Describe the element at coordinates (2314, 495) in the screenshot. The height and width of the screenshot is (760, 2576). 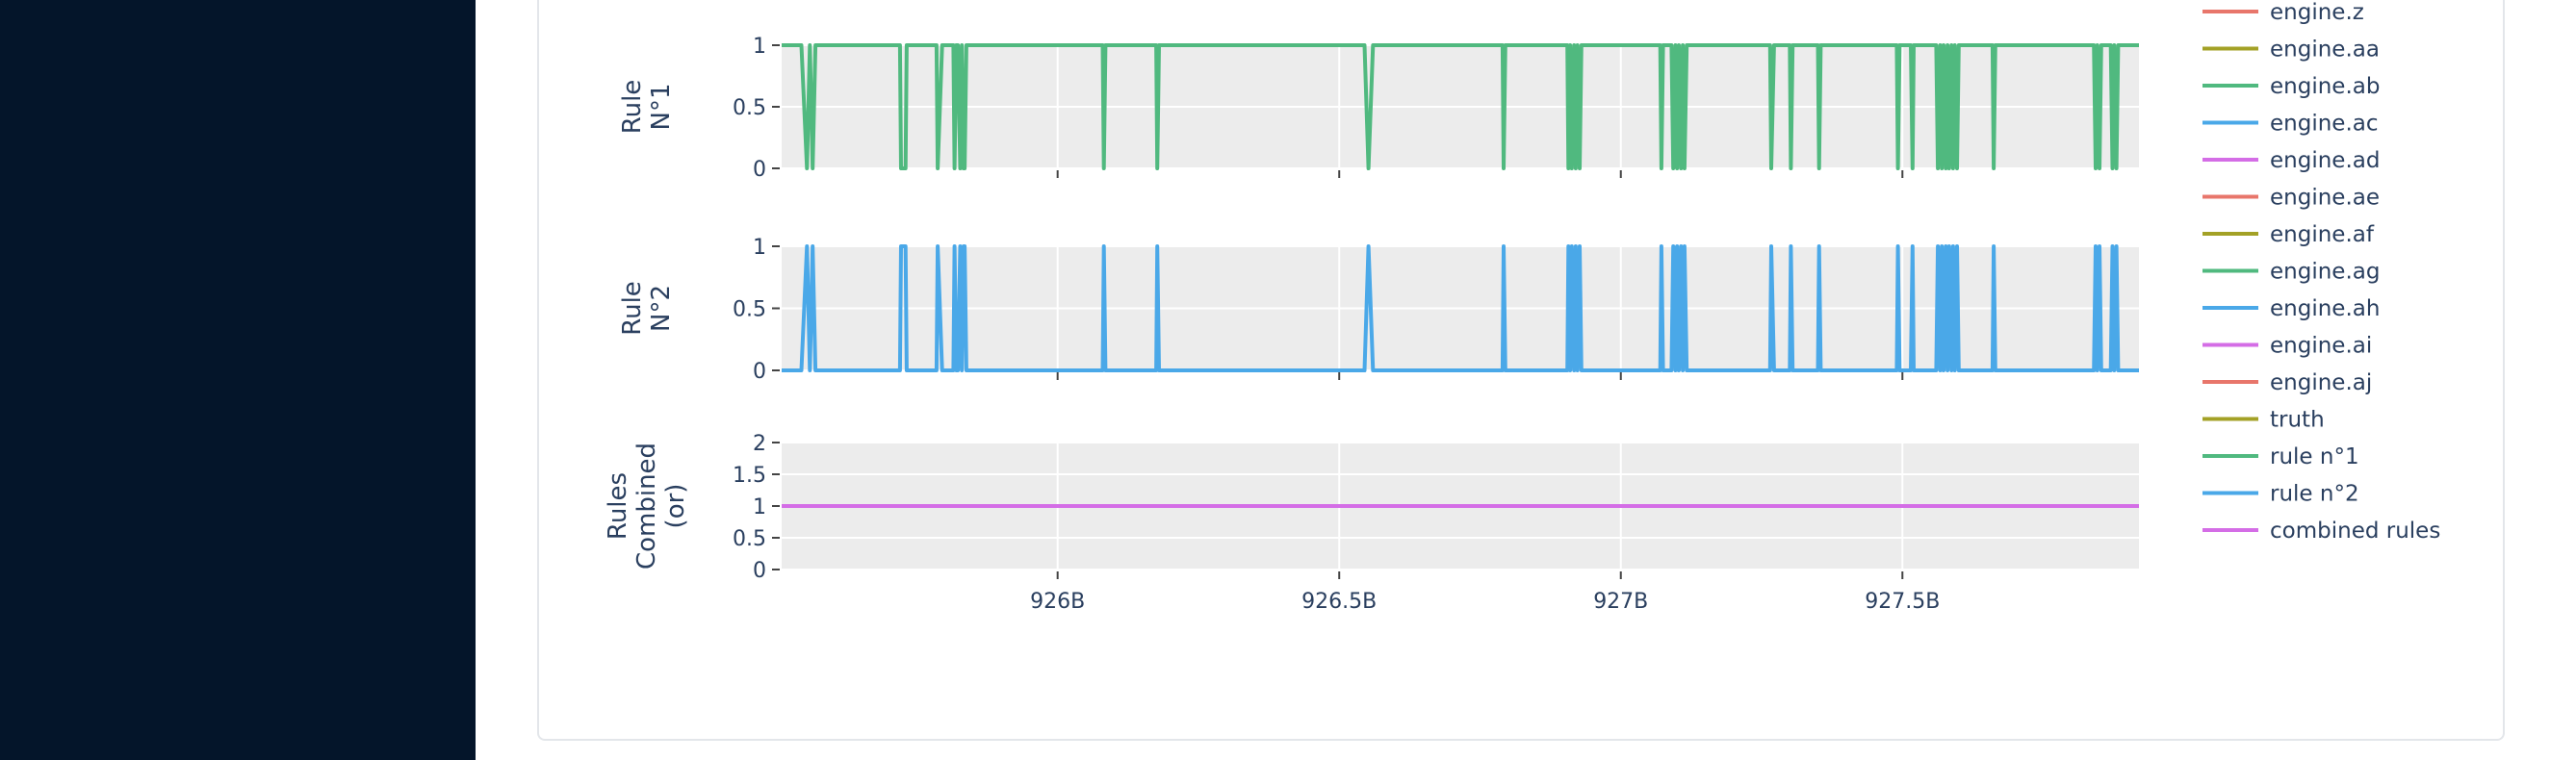
I see `legend-label: rule n°2` at that location.